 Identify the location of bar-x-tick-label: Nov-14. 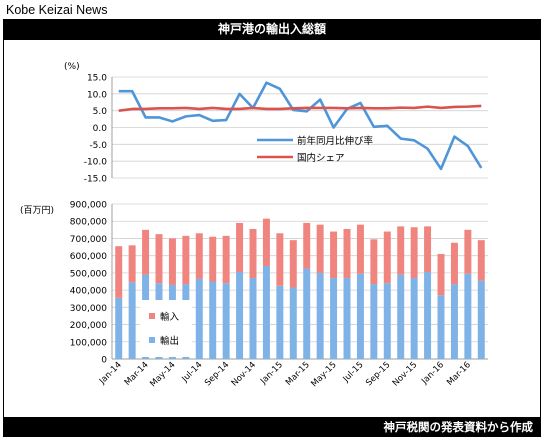
(244, 374).